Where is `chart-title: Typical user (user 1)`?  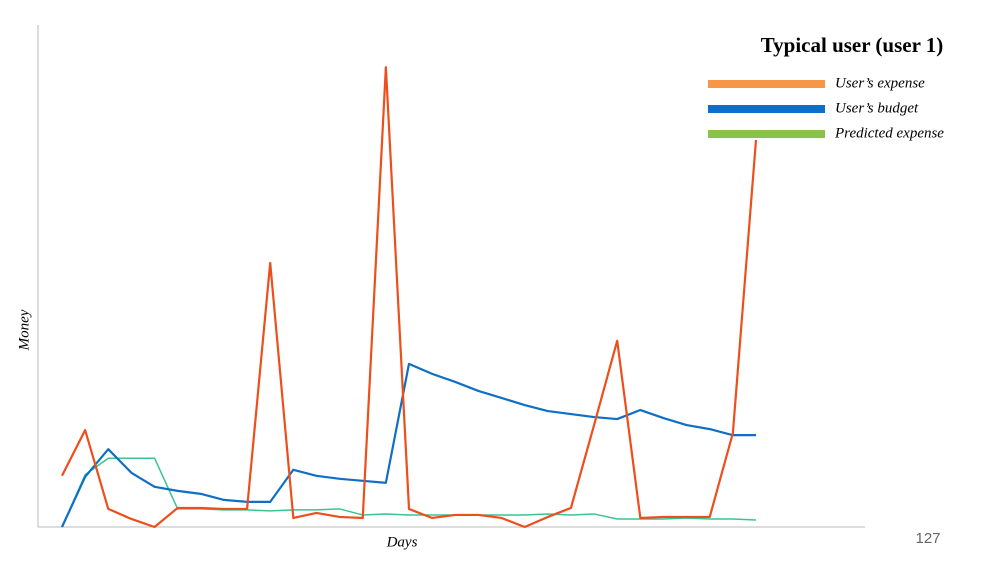 chart-title: Typical user (user 1) is located at coordinates (852, 45).